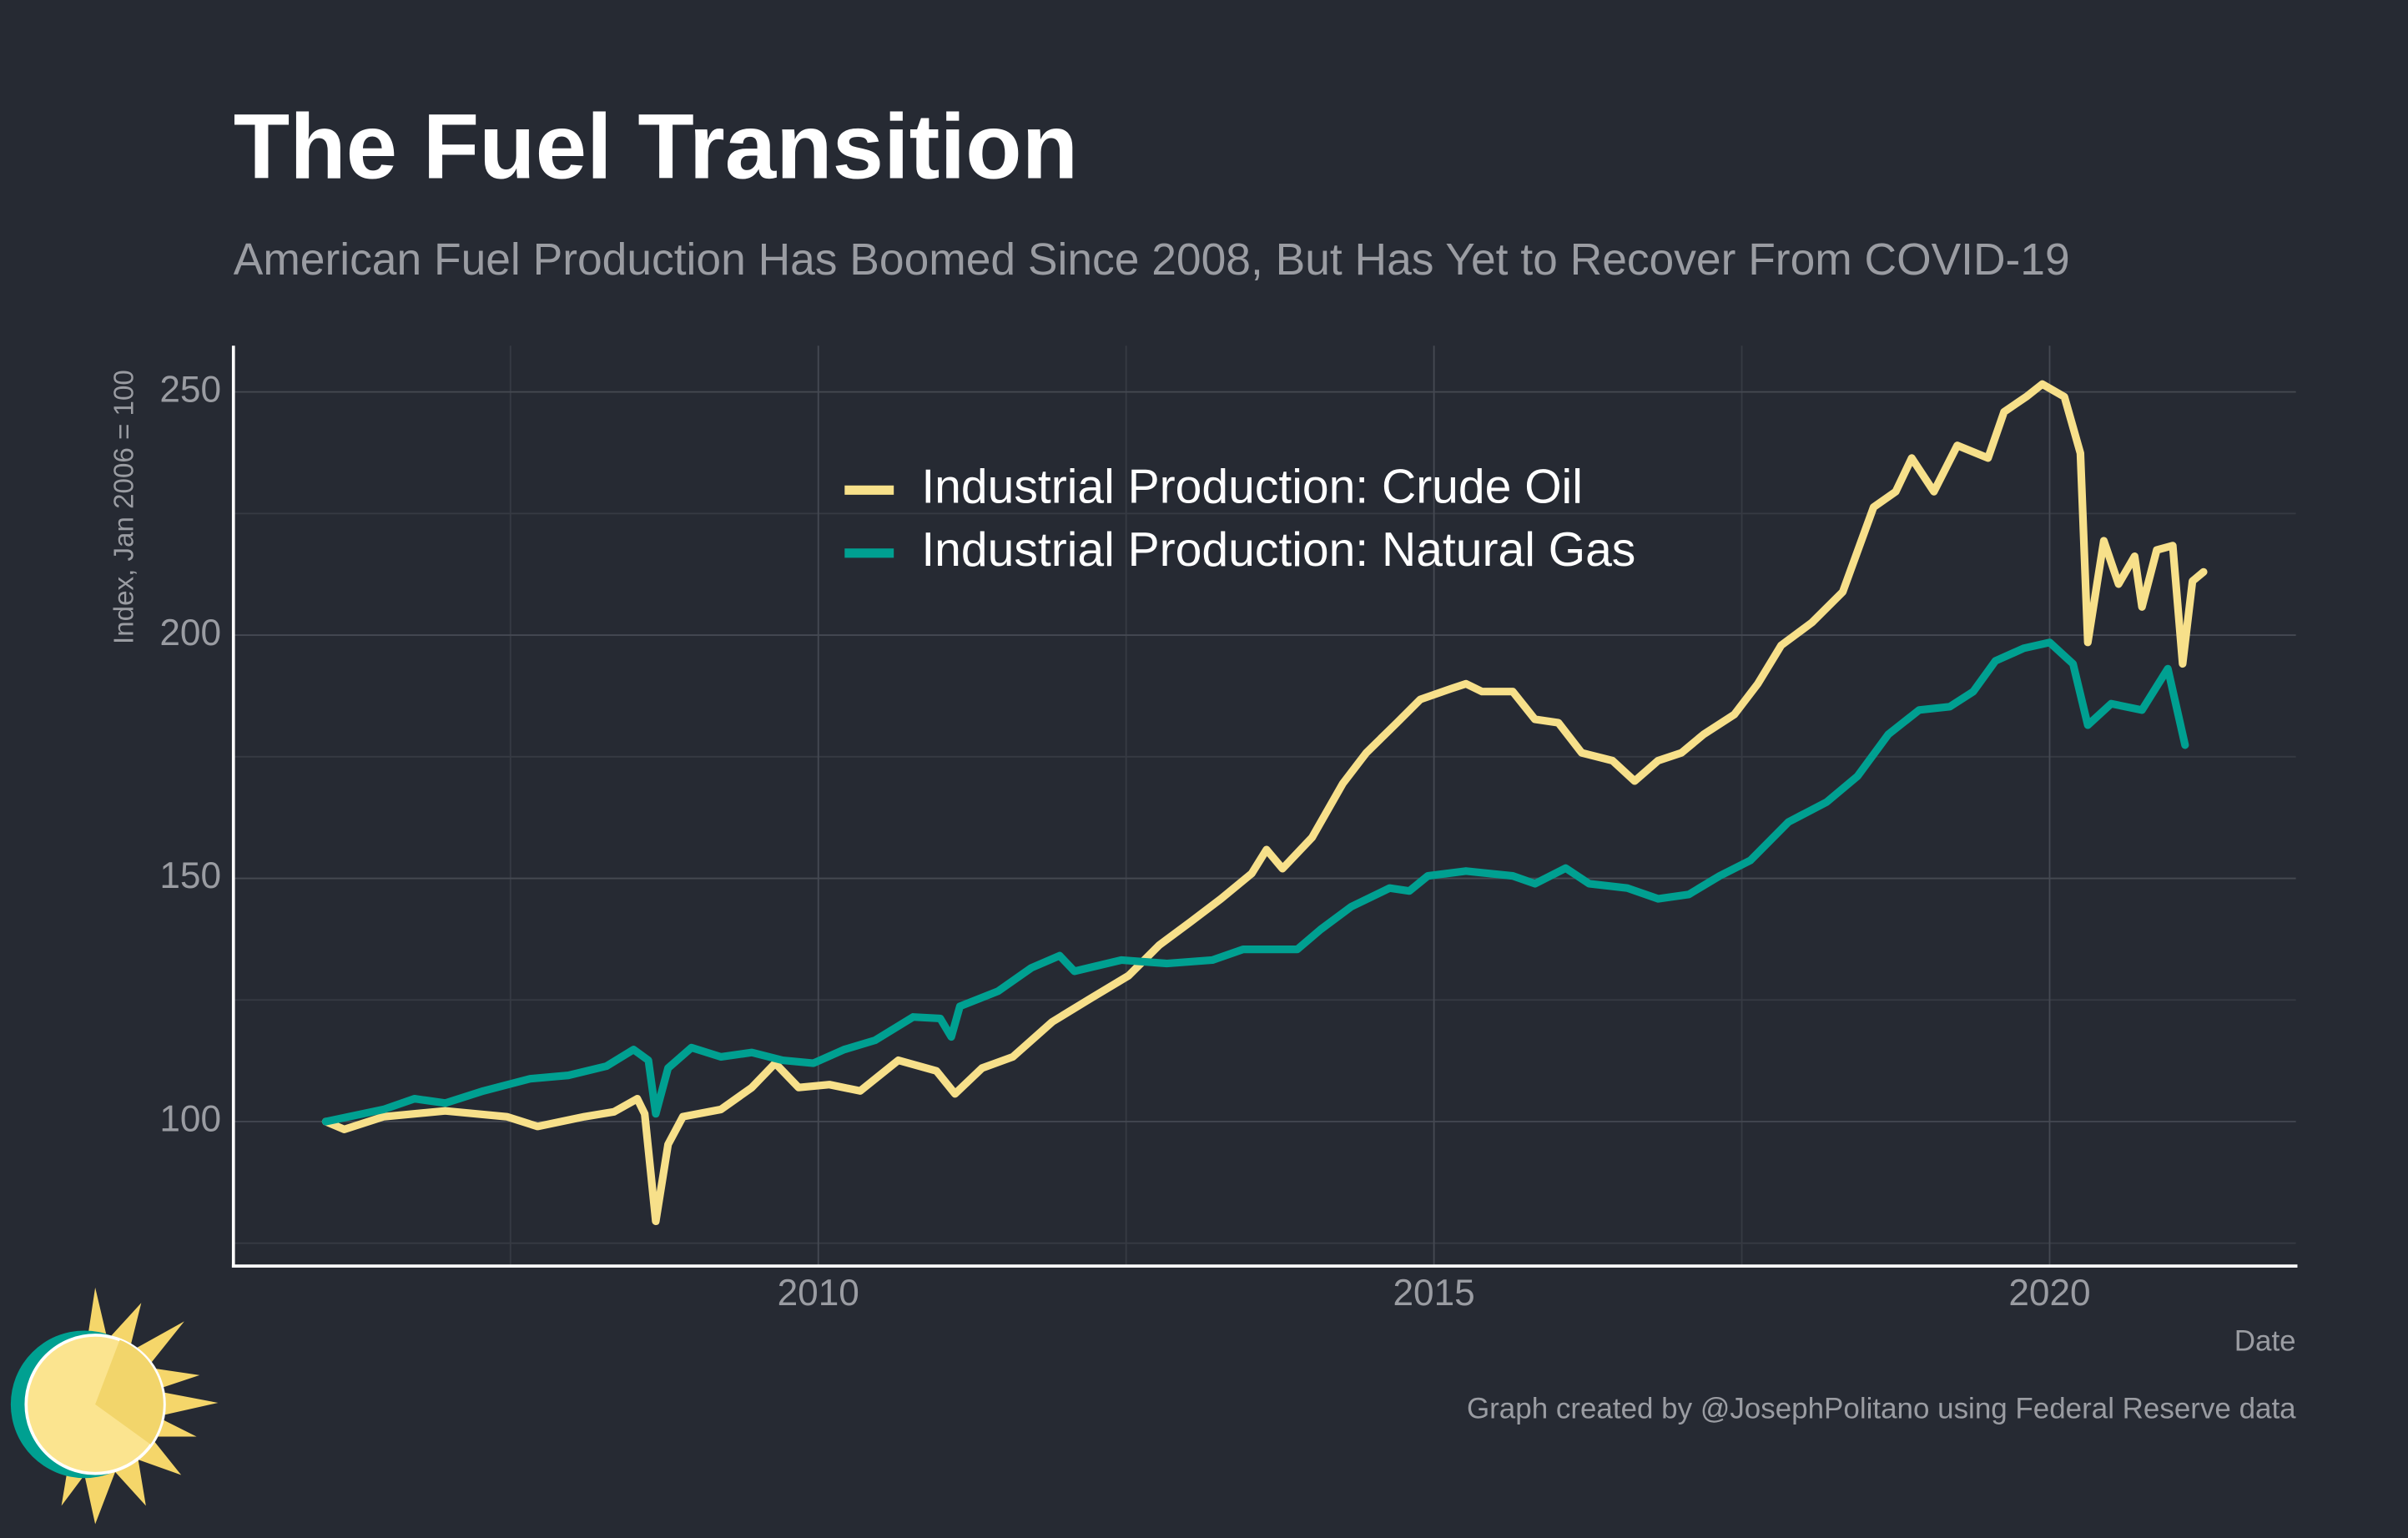 This screenshot has height=1538, width=2408. What do you see at coordinates (1278, 550) in the screenshot?
I see `legend-label: Industrial Production: Natural Gas` at bounding box center [1278, 550].